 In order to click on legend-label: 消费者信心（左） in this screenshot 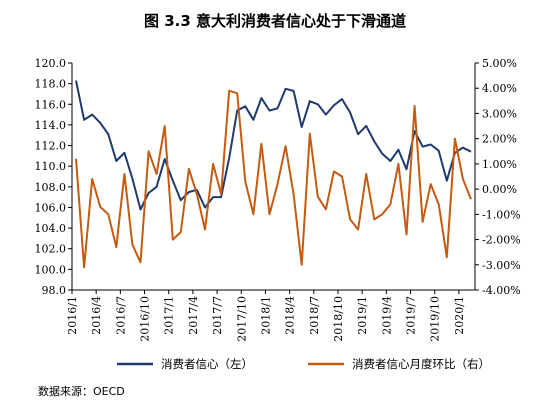, I will do `click(207, 364)`.